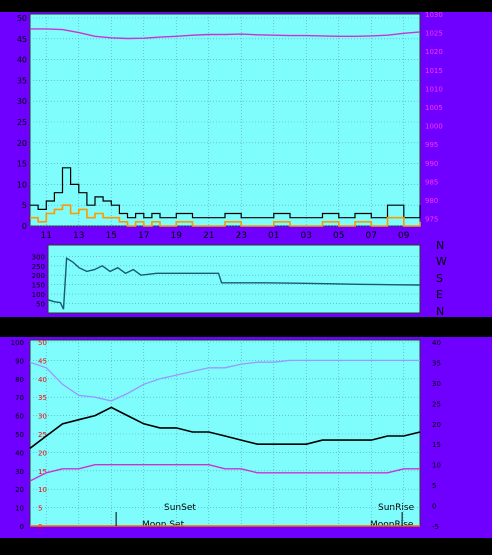 Image resolution: width=492 pixels, height=555 pixels. What do you see at coordinates (19, 472) in the screenshot?
I see `humidity-y-tick-label: 30` at bounding box center [19, 472].